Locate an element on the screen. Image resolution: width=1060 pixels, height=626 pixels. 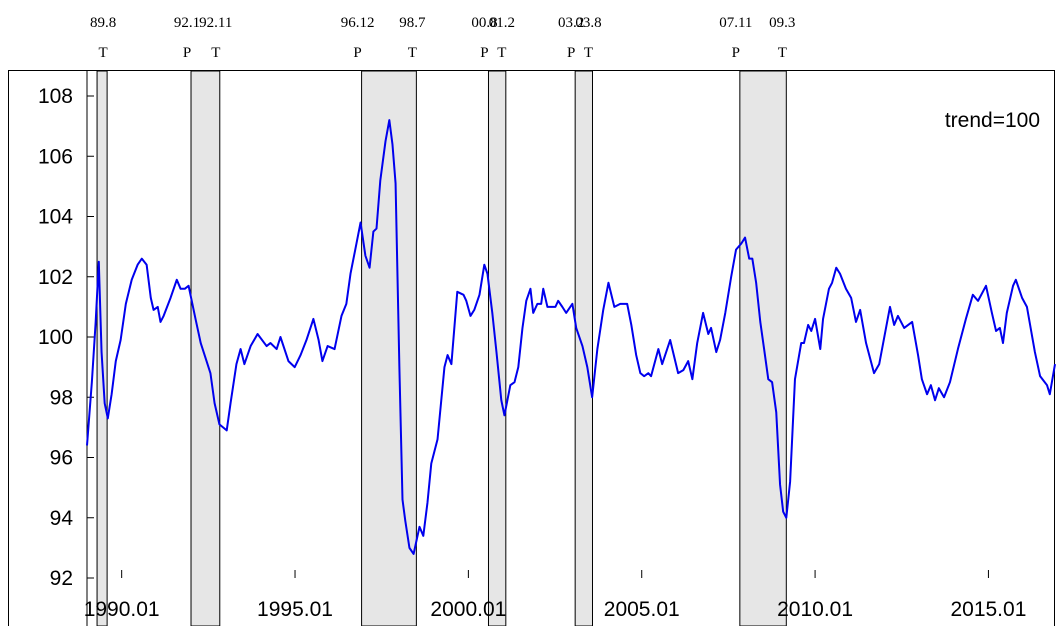
y-tick-label: 108 is located at coordinates (55, 96).